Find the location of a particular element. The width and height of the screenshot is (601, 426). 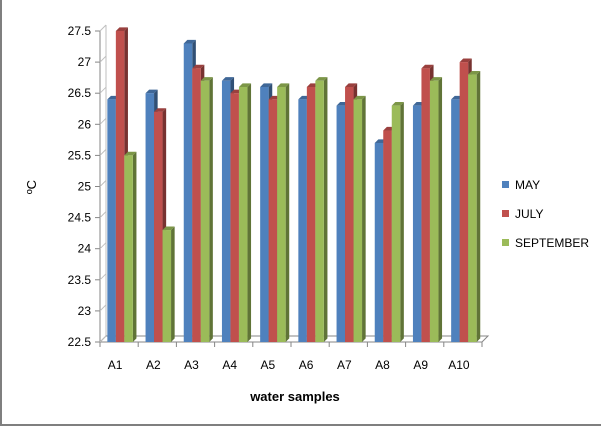

y-tick-label: 23 is located at coordinates (85, 311).